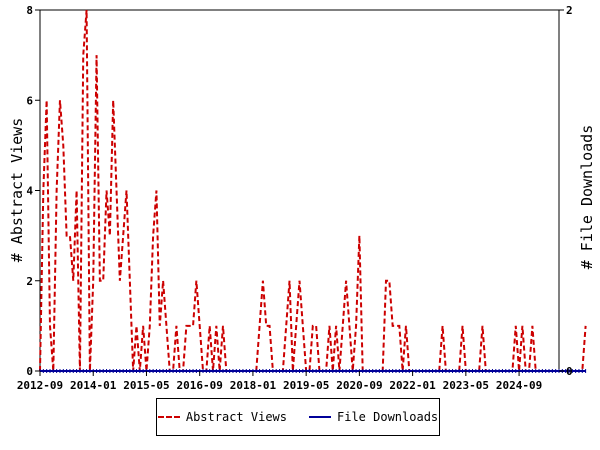  What do you see at coordinates (236, 417) in the screenshot?
I see `legend-label-abstract-views: Abstract Views` at bounding box center [236, 417].